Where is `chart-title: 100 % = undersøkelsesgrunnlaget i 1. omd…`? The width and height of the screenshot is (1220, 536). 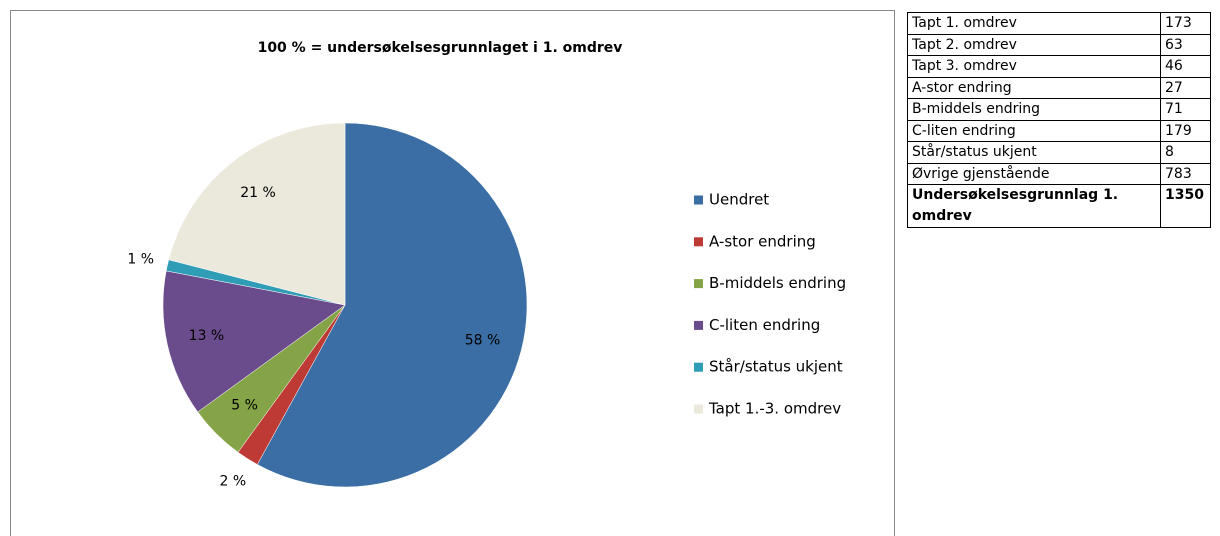 chart-title: 100 % = undersøkelsesgrunnlaget i 1. omd… is located at coordinates (440, 48).